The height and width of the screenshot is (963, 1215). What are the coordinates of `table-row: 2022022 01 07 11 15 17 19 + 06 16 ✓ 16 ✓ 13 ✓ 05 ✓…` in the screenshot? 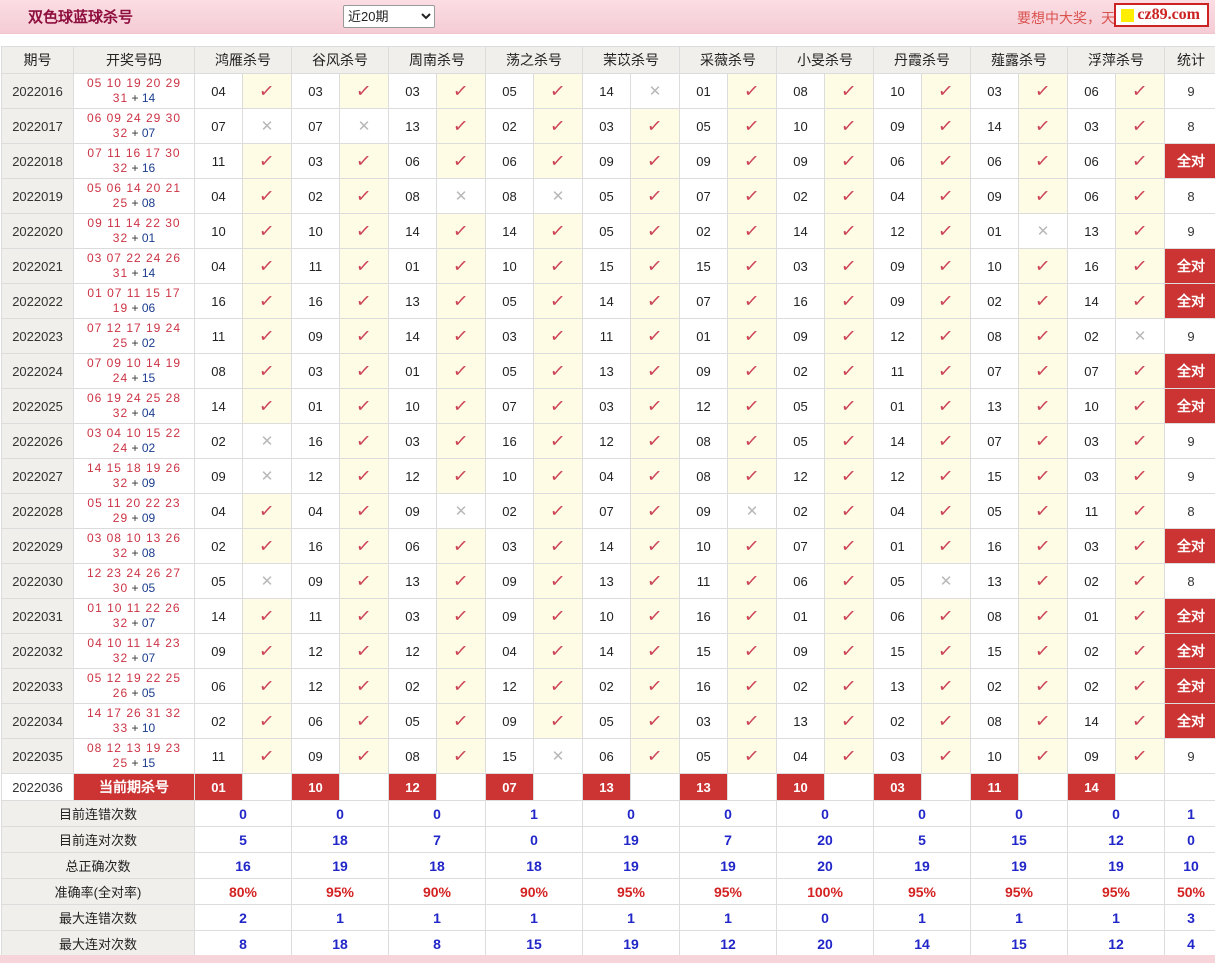 It's located at (608, 301).